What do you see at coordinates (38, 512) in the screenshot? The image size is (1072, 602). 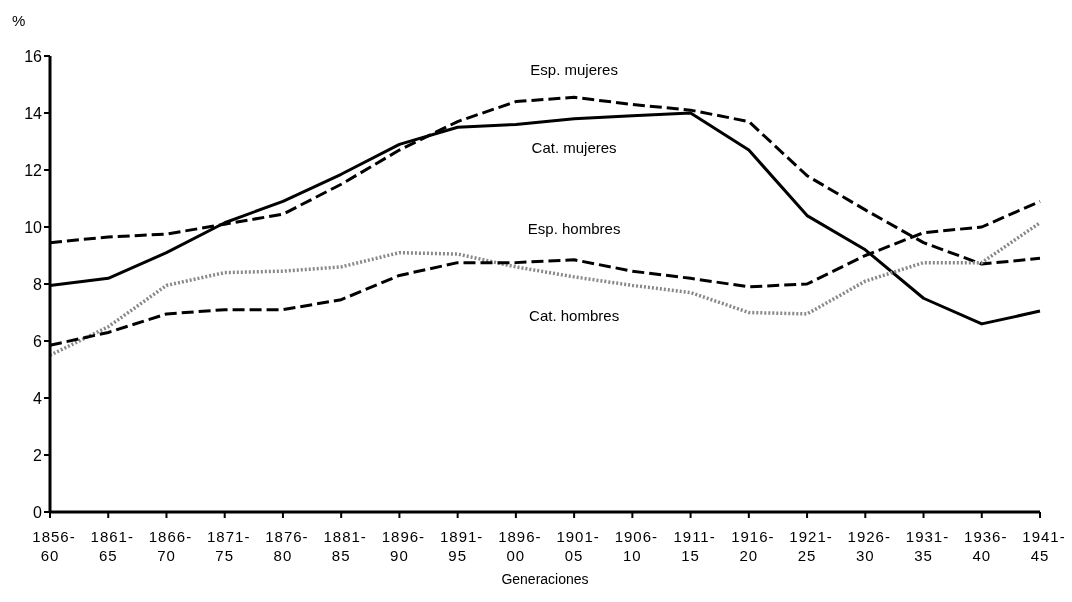 I see `y-tick-label: 0` at bounding box center [38, 512].